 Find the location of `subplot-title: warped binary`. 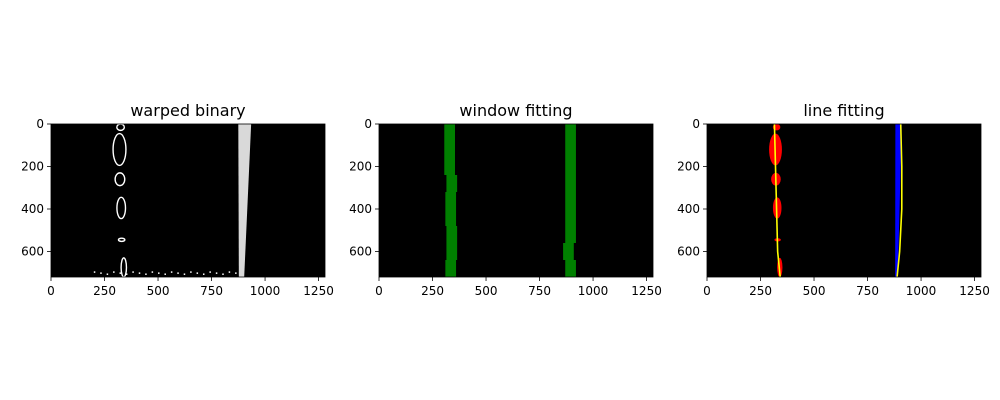

subplot-title: warped binary is located at coordinates (187, 110).